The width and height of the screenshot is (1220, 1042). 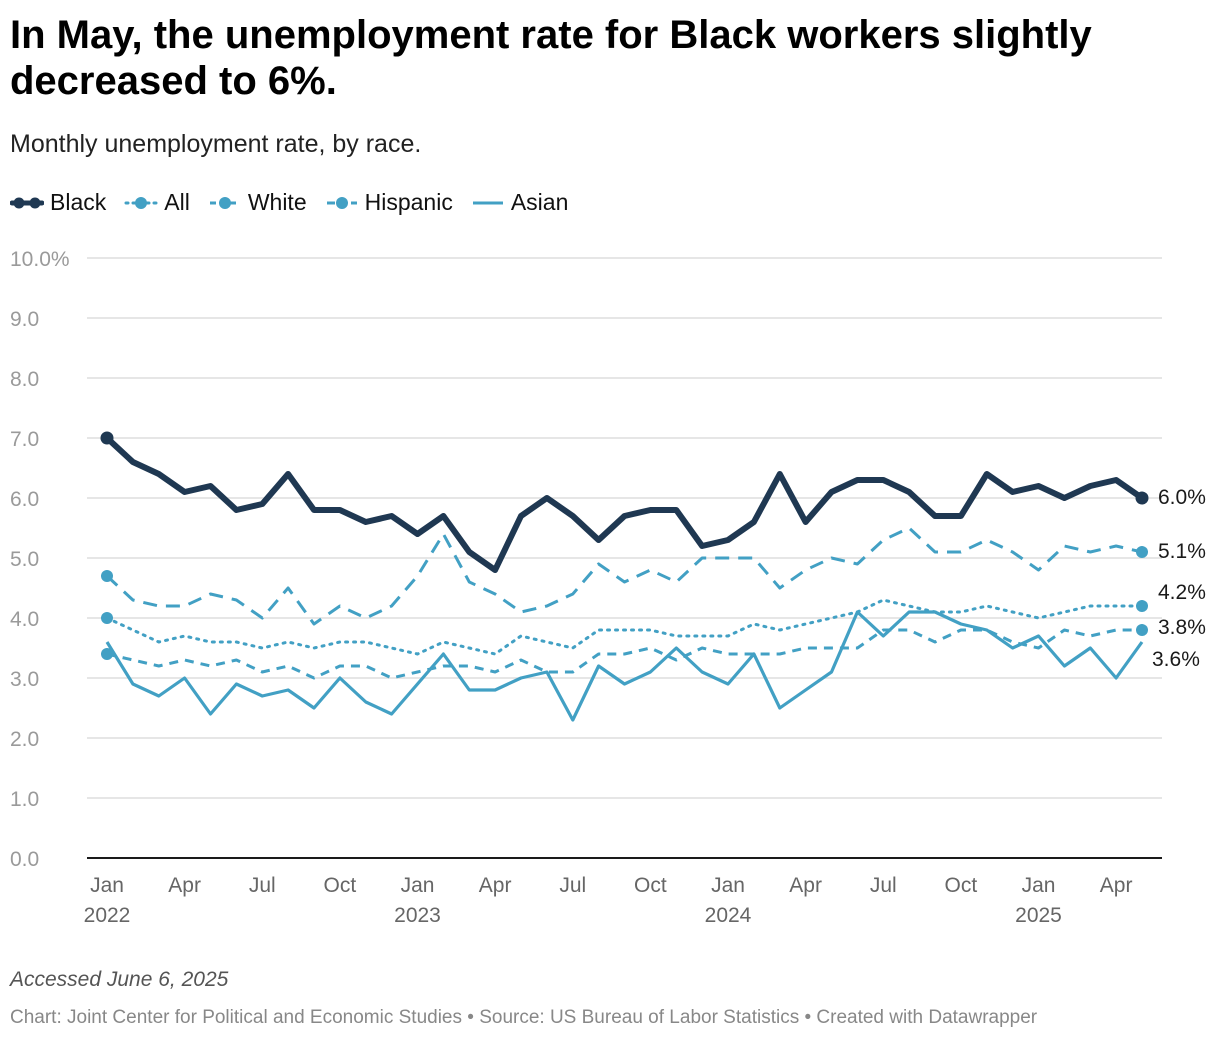 I want to click on end-label-hispanic: 5.1%, so click(x=1182, y=551).